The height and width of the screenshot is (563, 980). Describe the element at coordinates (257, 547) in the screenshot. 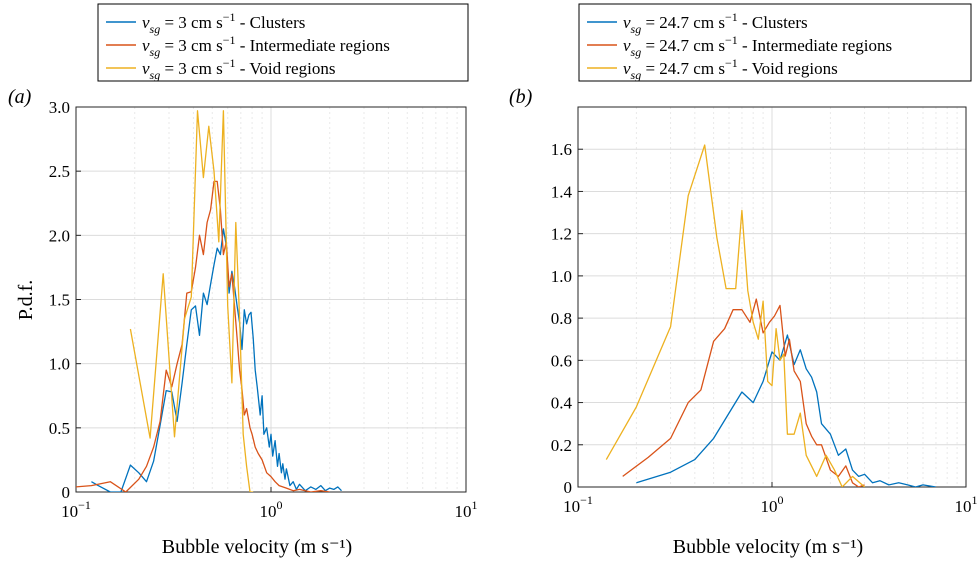

I see `x-axis-label-a: Bubble velocity (m s⁻¹)` at that location.